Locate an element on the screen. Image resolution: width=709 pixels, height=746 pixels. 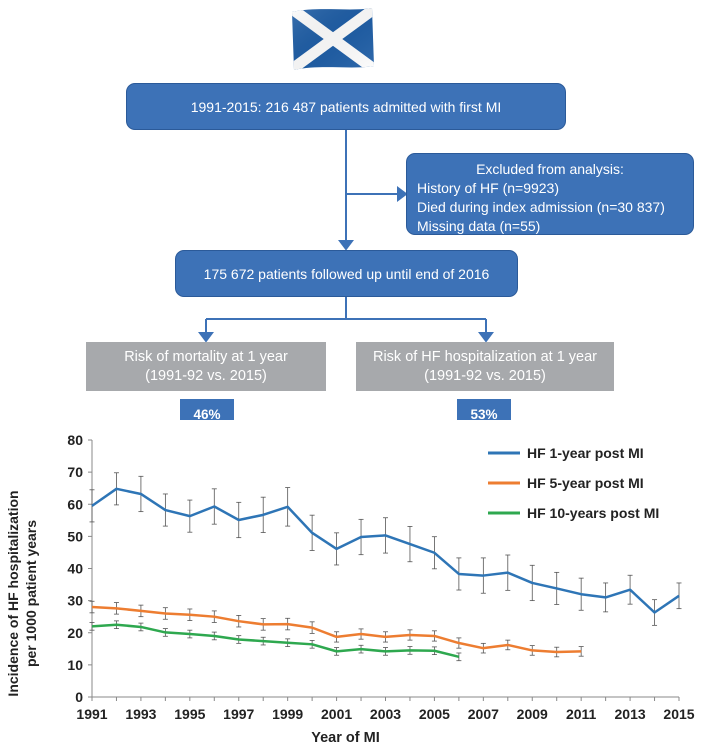
hf-outcome-line2: (1991-92 vs. 2015) is located at coordinates (485, 375).